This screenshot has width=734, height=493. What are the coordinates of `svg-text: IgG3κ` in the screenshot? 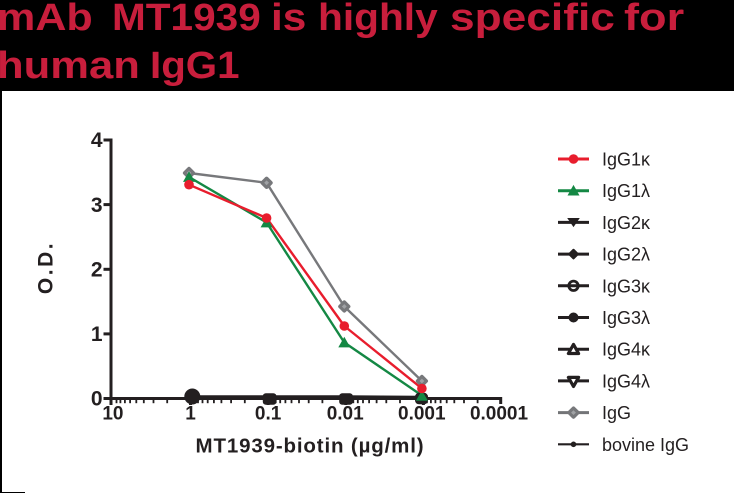 It's located at (626, 286).